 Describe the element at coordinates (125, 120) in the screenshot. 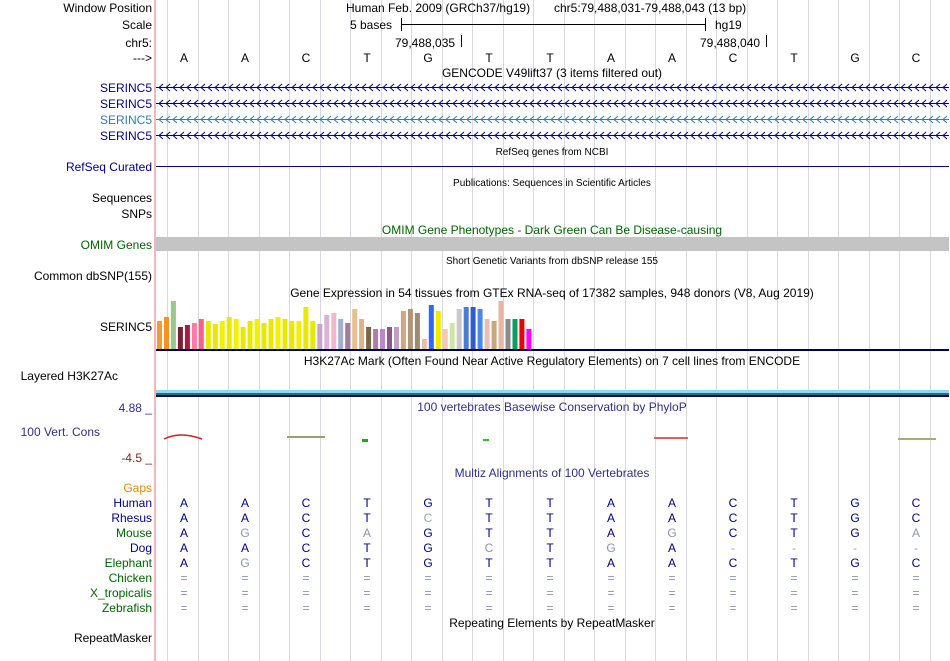

I see `gencode-serinc5-label-3: SERINC5` at that location.